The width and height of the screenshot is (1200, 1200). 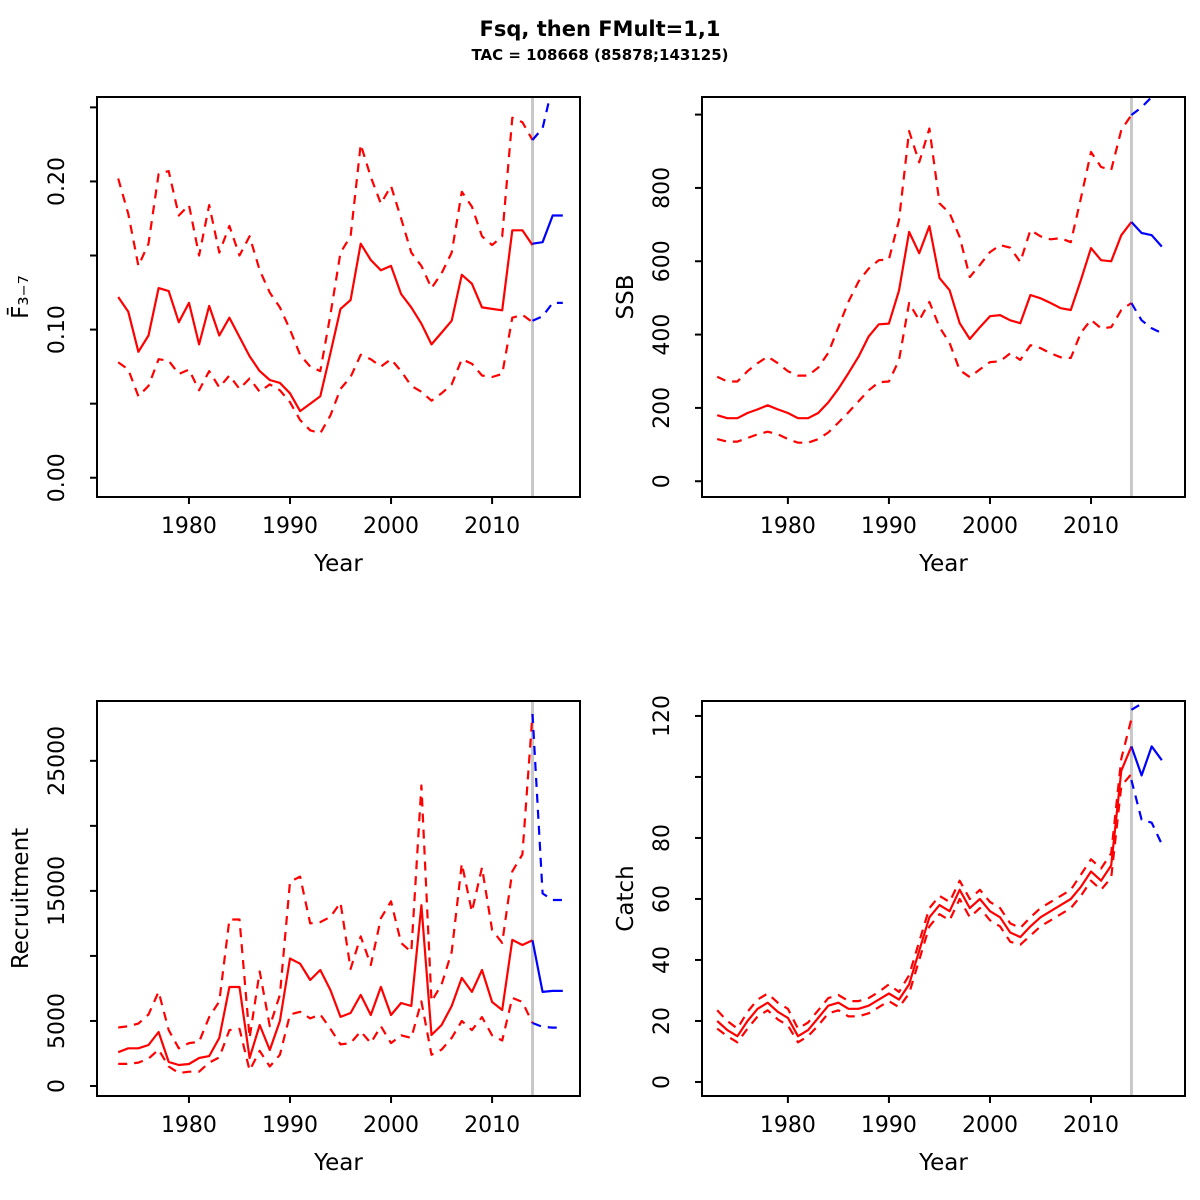 What do you see at coordinates (57, 1021) in the screenshot?
I see `y-tick-label: 5000` at bounding box center [57, 1021].